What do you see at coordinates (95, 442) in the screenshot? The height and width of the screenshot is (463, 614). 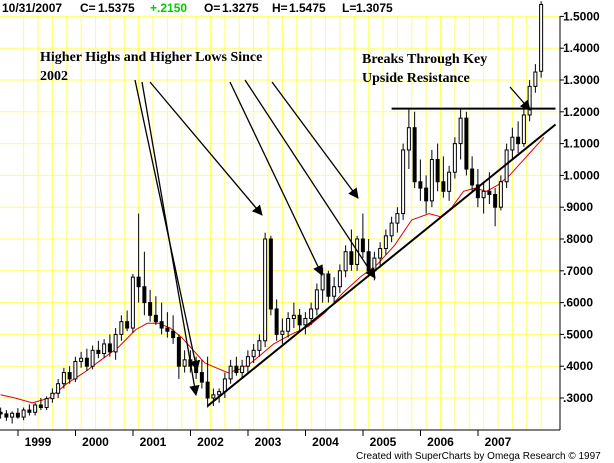 I see `x-tick-label: 2000` at bounding box center [95, 442].